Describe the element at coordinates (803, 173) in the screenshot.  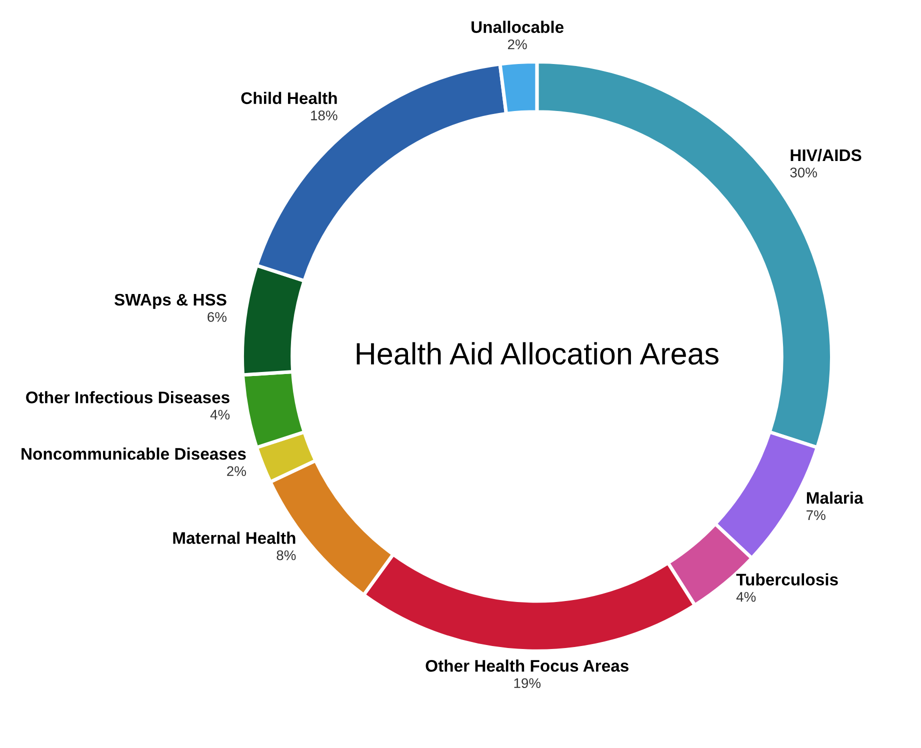
I see `data-label: 30%` at that location.